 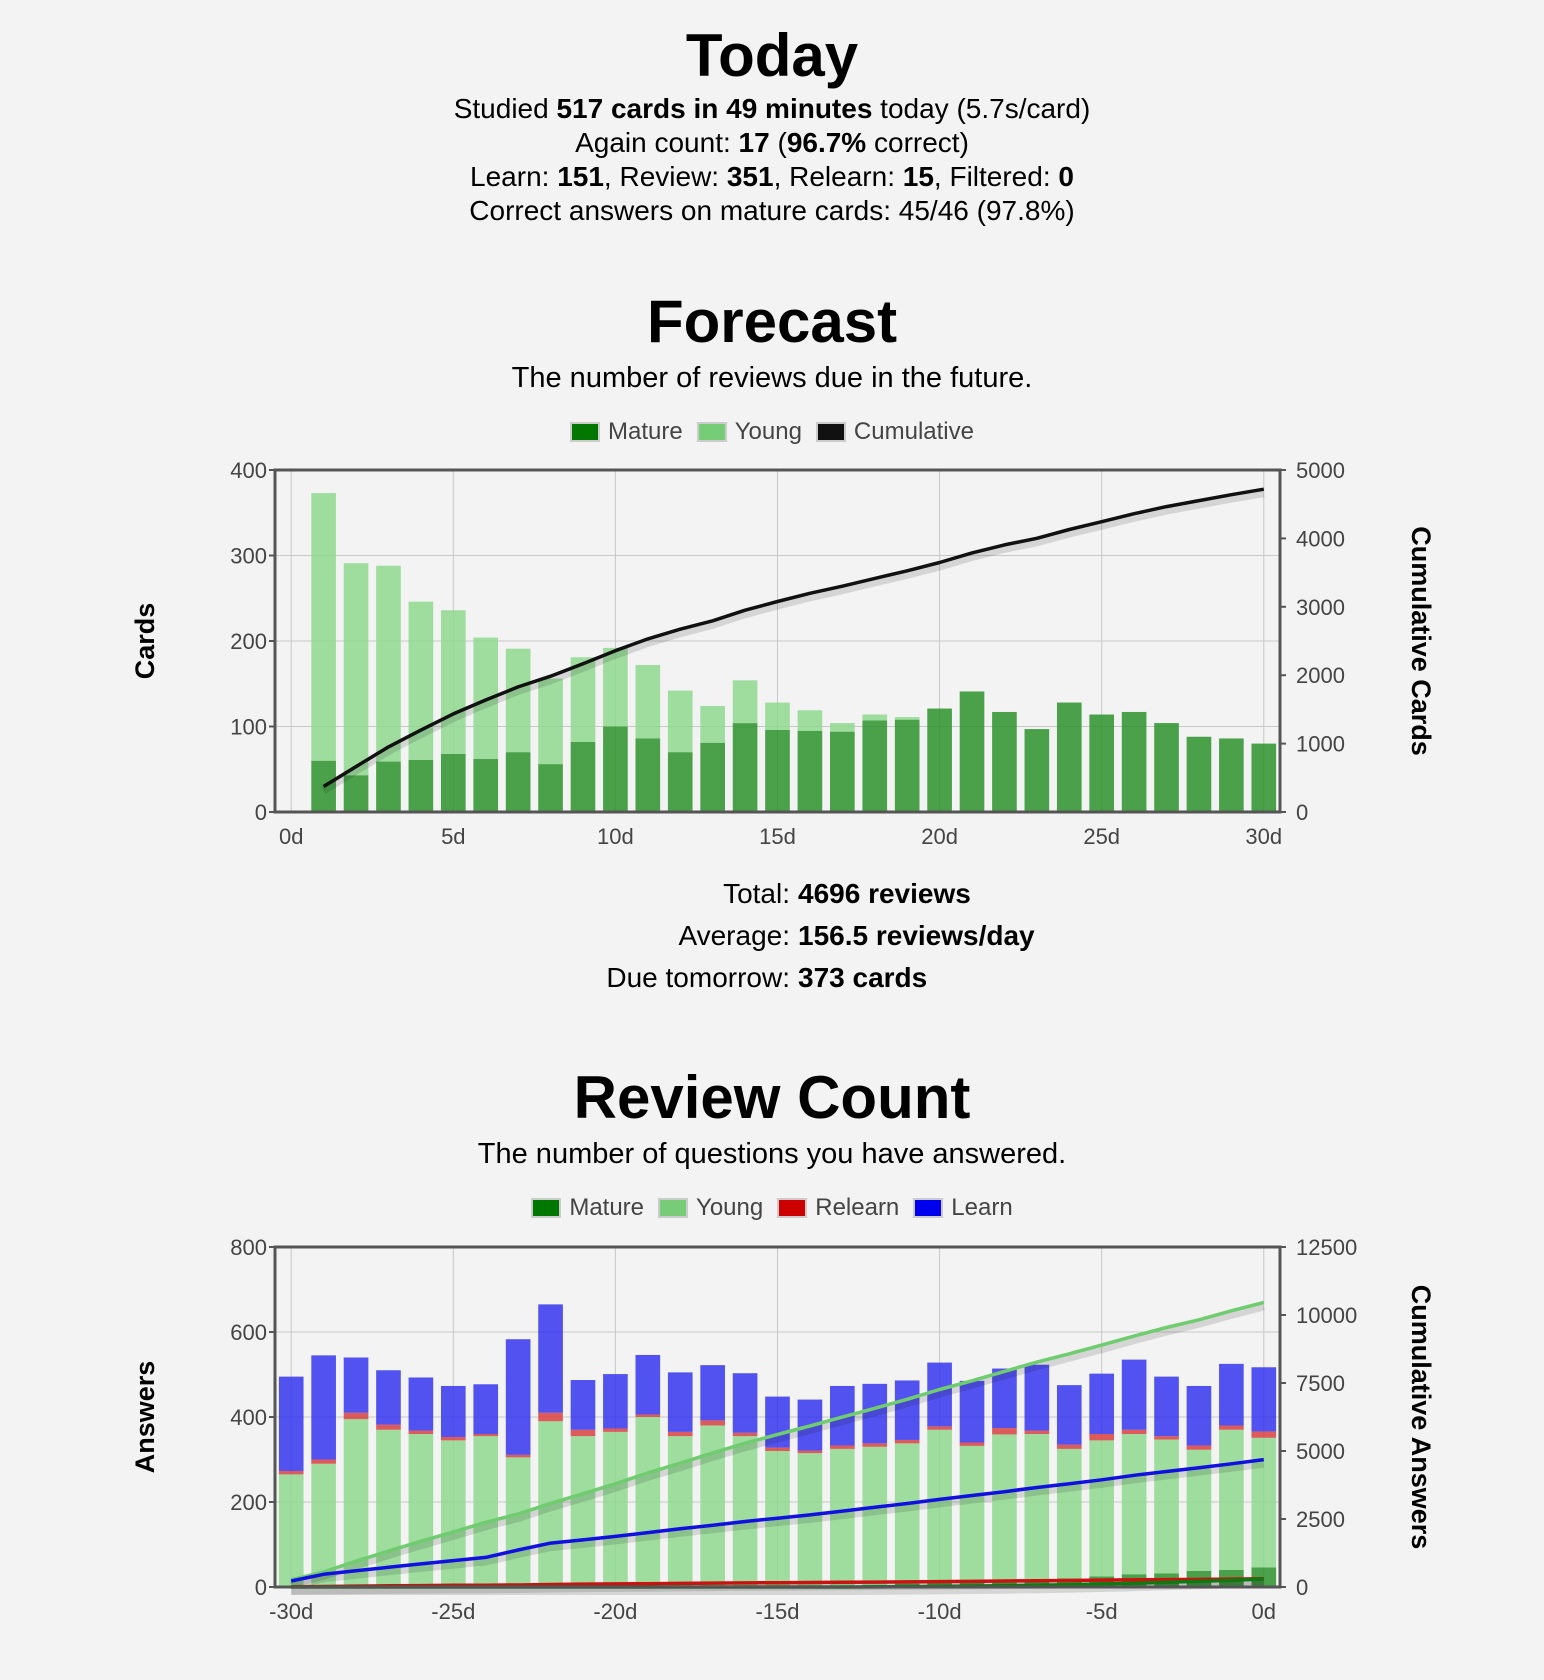 What do you see at coordinates (777, 1520) in the screenshot?
I see `line-learn` at bounding box center [777, 1520].